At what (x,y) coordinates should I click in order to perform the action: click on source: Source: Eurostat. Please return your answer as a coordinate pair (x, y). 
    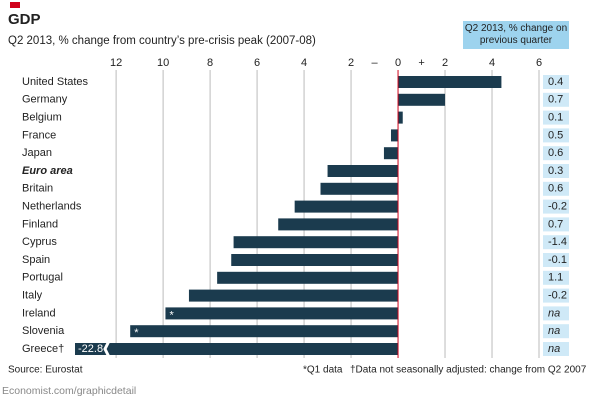
    Looking at the image, I should click on (45, 370).